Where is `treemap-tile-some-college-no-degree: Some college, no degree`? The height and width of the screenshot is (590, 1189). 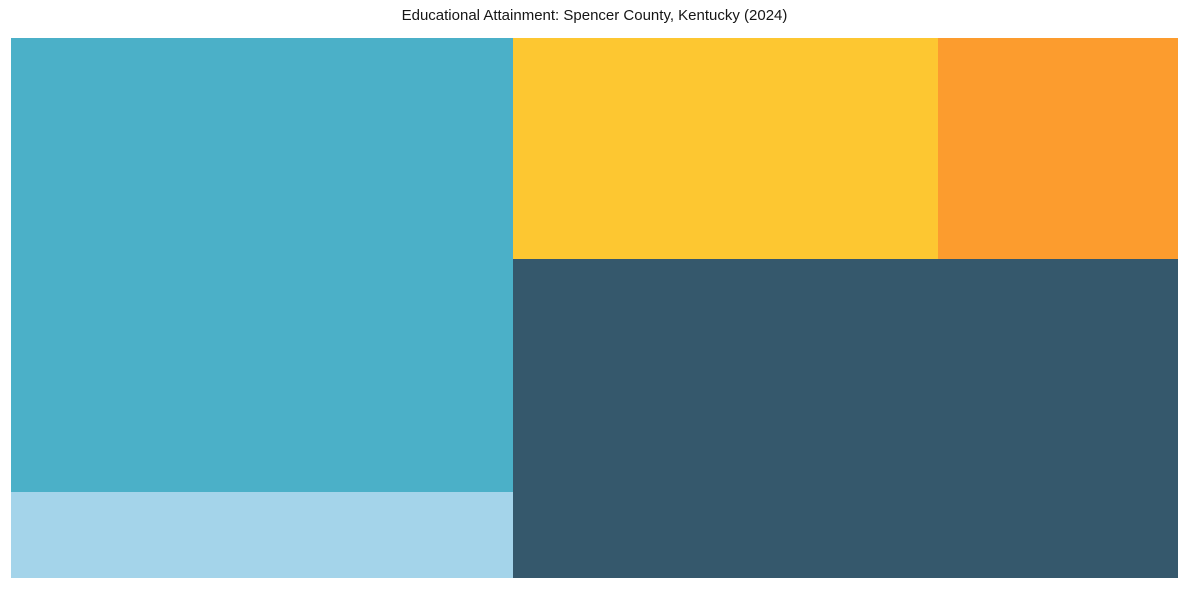 treemap-tile-some-college-no-degree: Some college, no degree is located at coordinates (725, 148).